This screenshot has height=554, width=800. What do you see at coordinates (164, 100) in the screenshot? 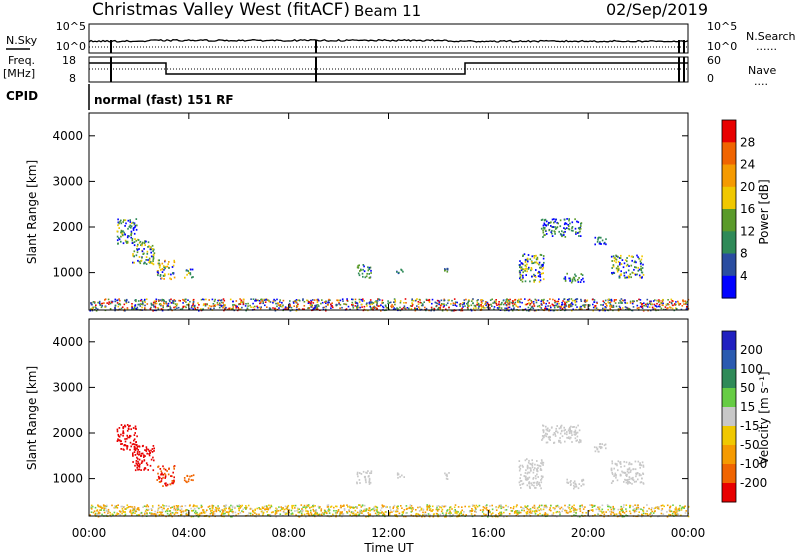
I see `cpid-value: normal (fast) 151 RF` at bounding box center [164, 100].